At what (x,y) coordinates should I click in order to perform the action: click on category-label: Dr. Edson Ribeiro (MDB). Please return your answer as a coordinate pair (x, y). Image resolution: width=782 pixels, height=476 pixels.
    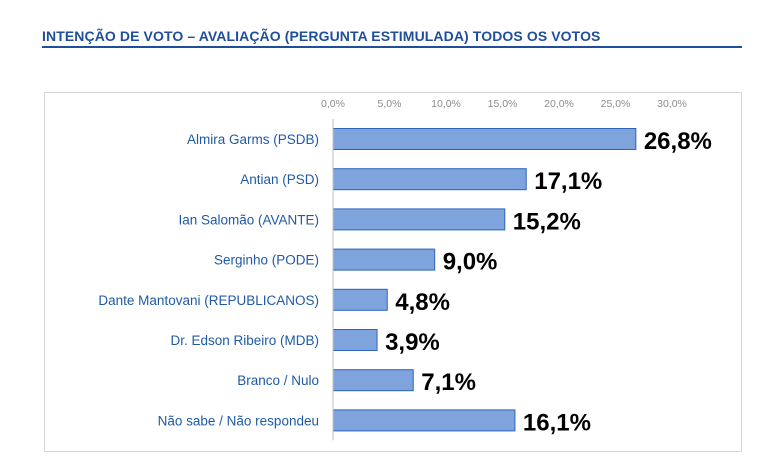
    Looking at the image, I should click on (244, 340).